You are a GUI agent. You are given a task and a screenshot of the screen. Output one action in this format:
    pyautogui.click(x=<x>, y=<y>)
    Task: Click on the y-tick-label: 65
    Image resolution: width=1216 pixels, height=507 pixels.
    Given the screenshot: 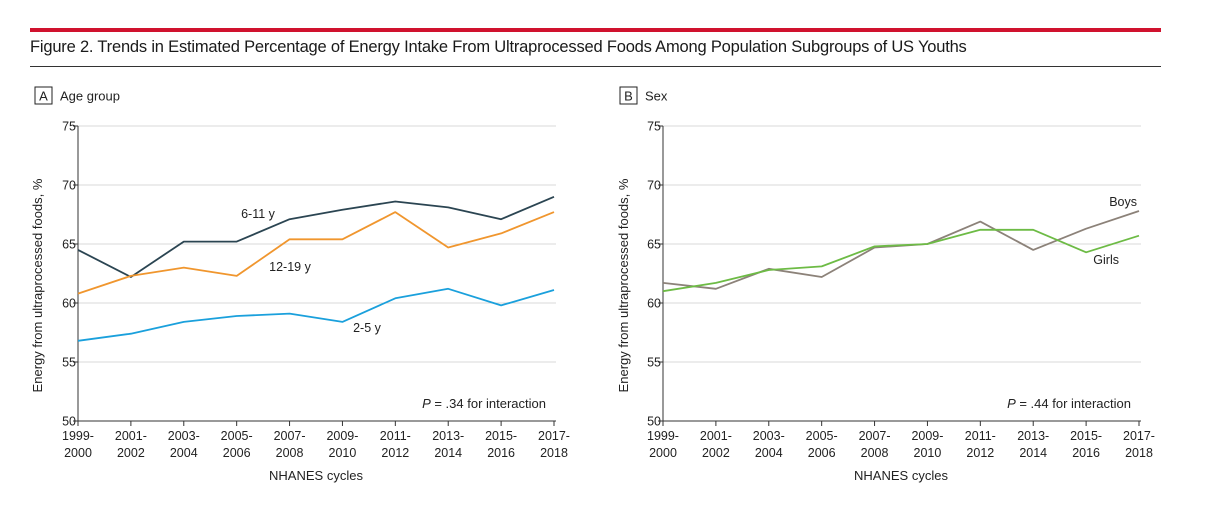 What is the action you would take?
    pyautogui.click(x=654, y=245)
    